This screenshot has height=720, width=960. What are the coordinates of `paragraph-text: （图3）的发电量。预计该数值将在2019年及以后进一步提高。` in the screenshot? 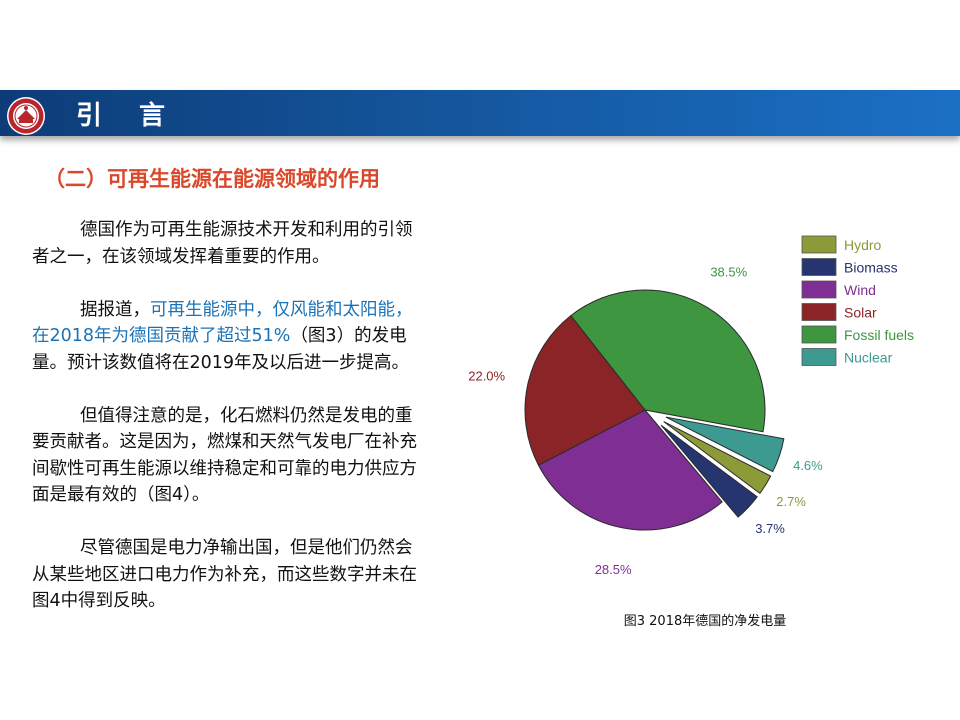 It's located at (221, 349).